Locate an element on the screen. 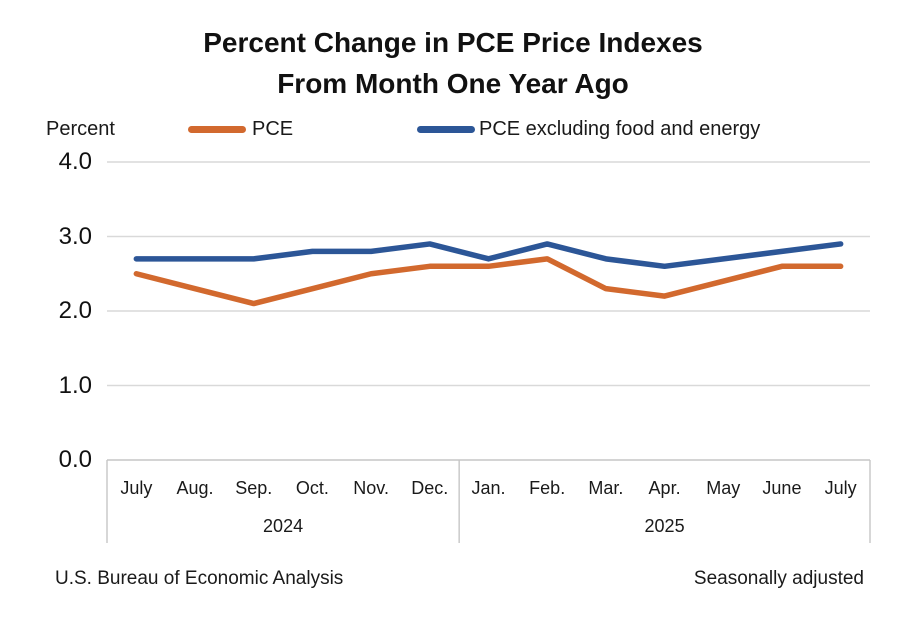 The height and width of the screenshot is (628, 906). footer-source: U.S. Bureau of Economic Analysis is located at coordinates (199, 578).